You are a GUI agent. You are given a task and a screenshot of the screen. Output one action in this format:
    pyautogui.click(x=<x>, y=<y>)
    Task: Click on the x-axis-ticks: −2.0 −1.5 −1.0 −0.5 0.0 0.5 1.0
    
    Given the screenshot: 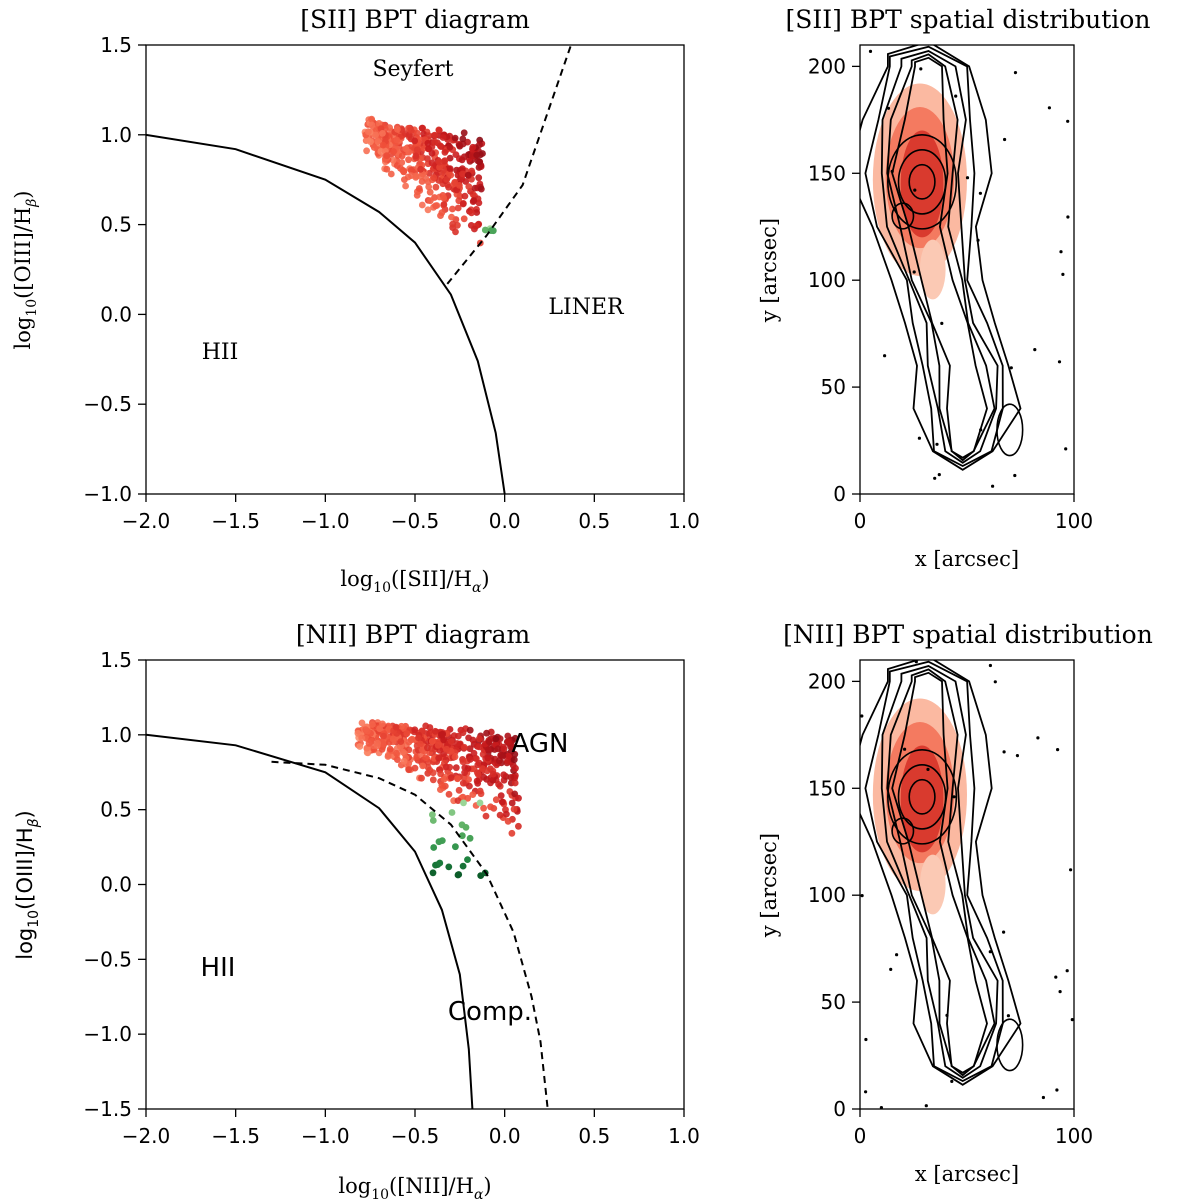 What is the action you would take?
    pyautogui.click(x=411, y=513)
    